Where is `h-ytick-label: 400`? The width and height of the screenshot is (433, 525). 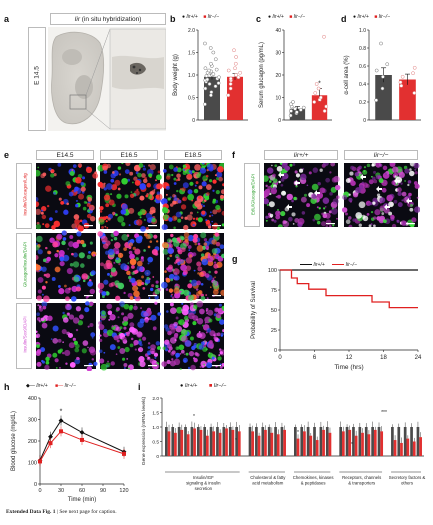 h-ytick-label: 400 is located at coordinates (32, 399).